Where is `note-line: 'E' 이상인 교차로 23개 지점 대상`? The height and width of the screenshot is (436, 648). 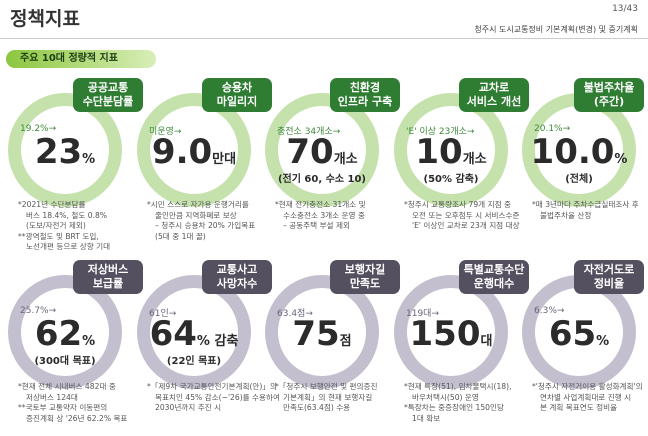
note-line: 'E' 이상인 교차로 23개 지점 대상 is located at coordinates (466, 225).